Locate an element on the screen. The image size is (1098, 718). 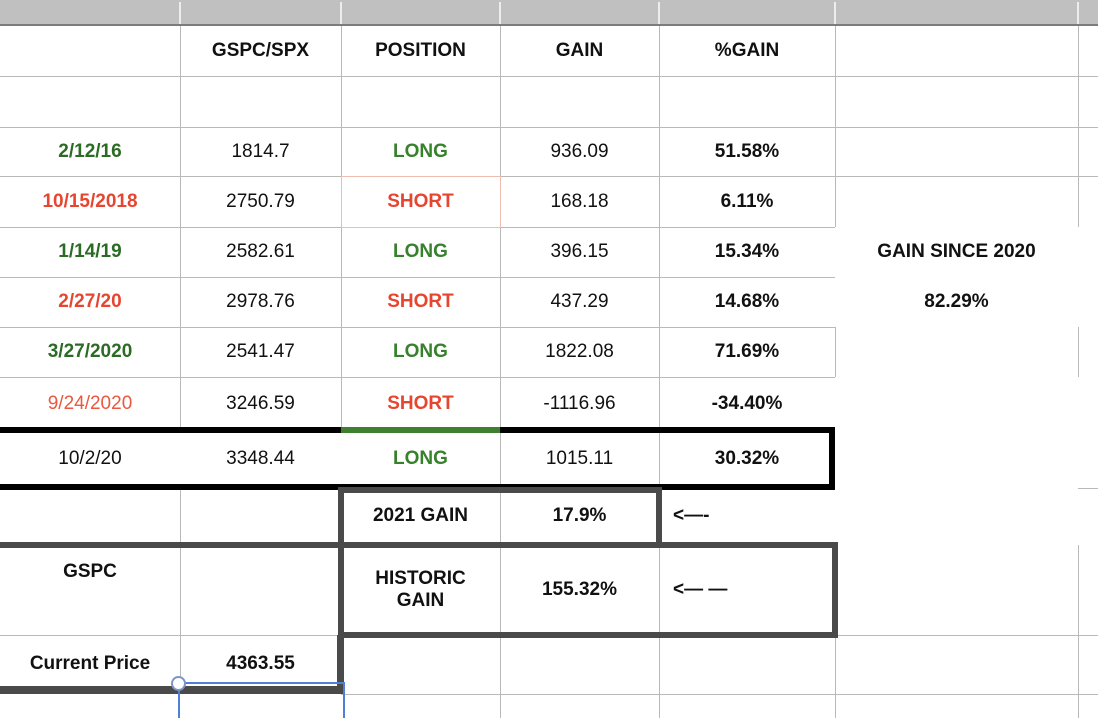
short-cell-highlight-border is located at coordinates (421, 202).